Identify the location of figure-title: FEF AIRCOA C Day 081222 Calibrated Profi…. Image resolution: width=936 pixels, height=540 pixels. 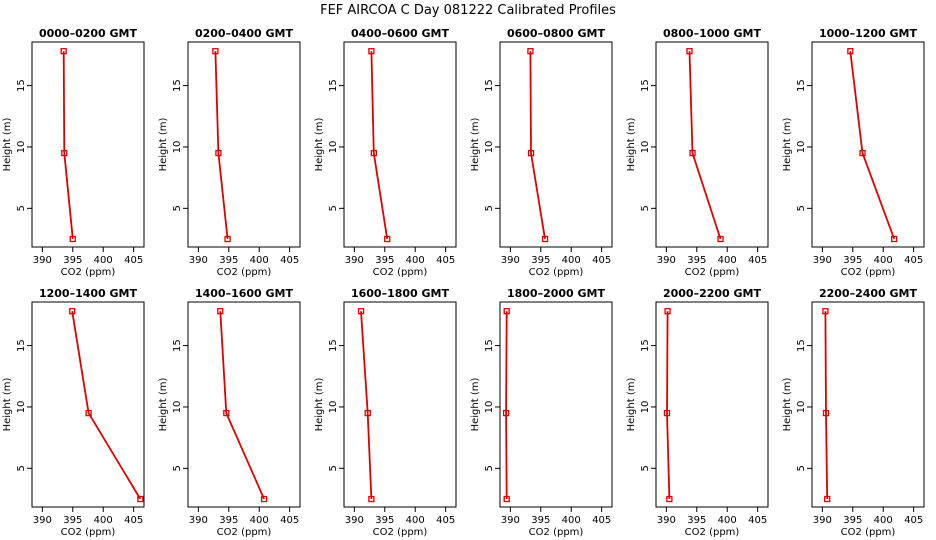
(468, 10).